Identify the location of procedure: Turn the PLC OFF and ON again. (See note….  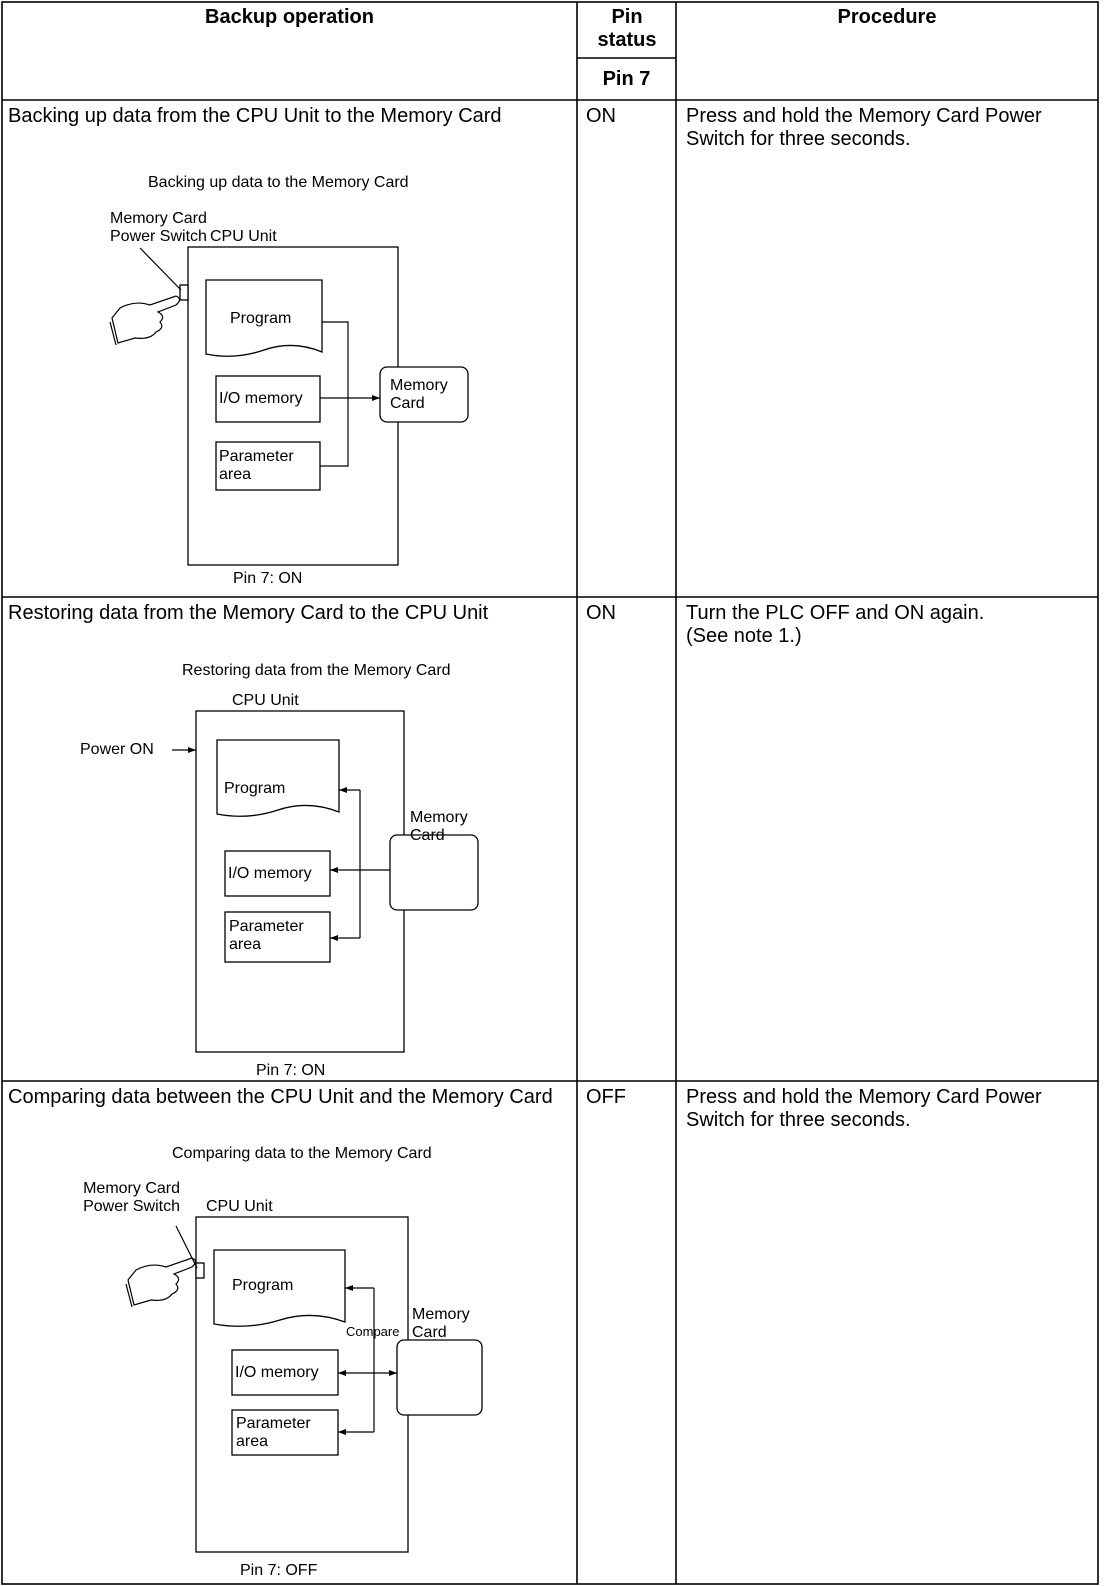
(835, 624).